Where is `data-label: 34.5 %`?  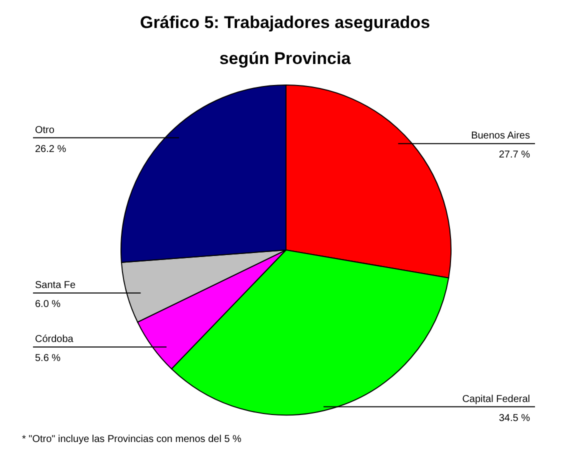
data-label: 34.5 % is located at coordinates (514, 418).